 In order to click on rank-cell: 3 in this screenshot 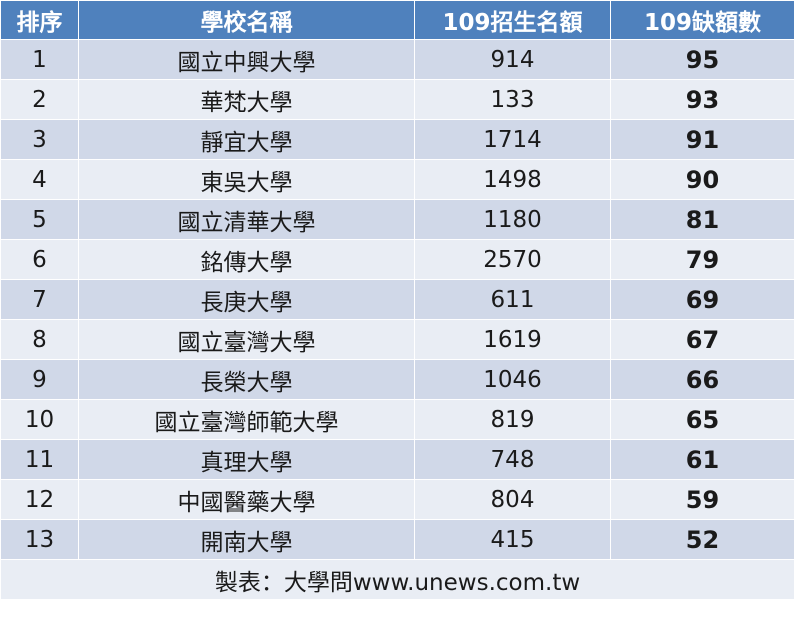, I will do `click(39, 139)`.